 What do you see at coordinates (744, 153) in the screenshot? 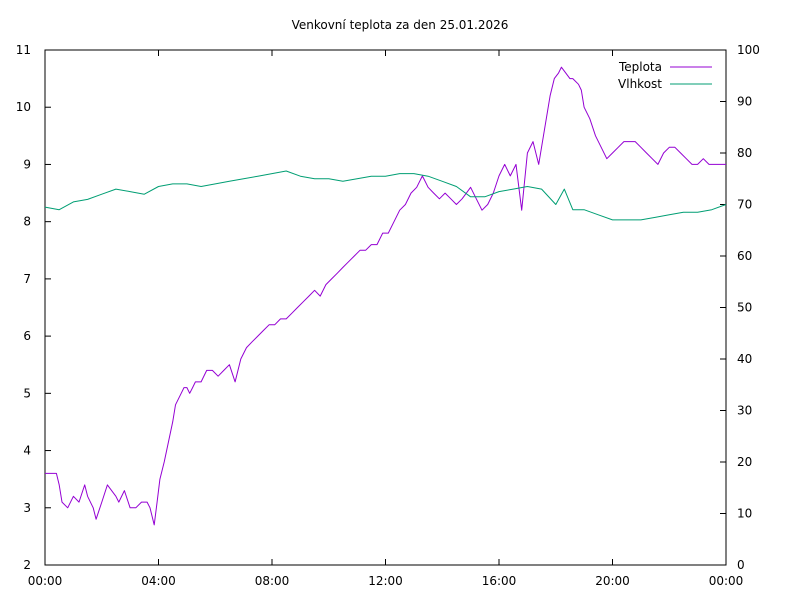
I see `right-tick-label: 80` at bounding box center [744, 153].